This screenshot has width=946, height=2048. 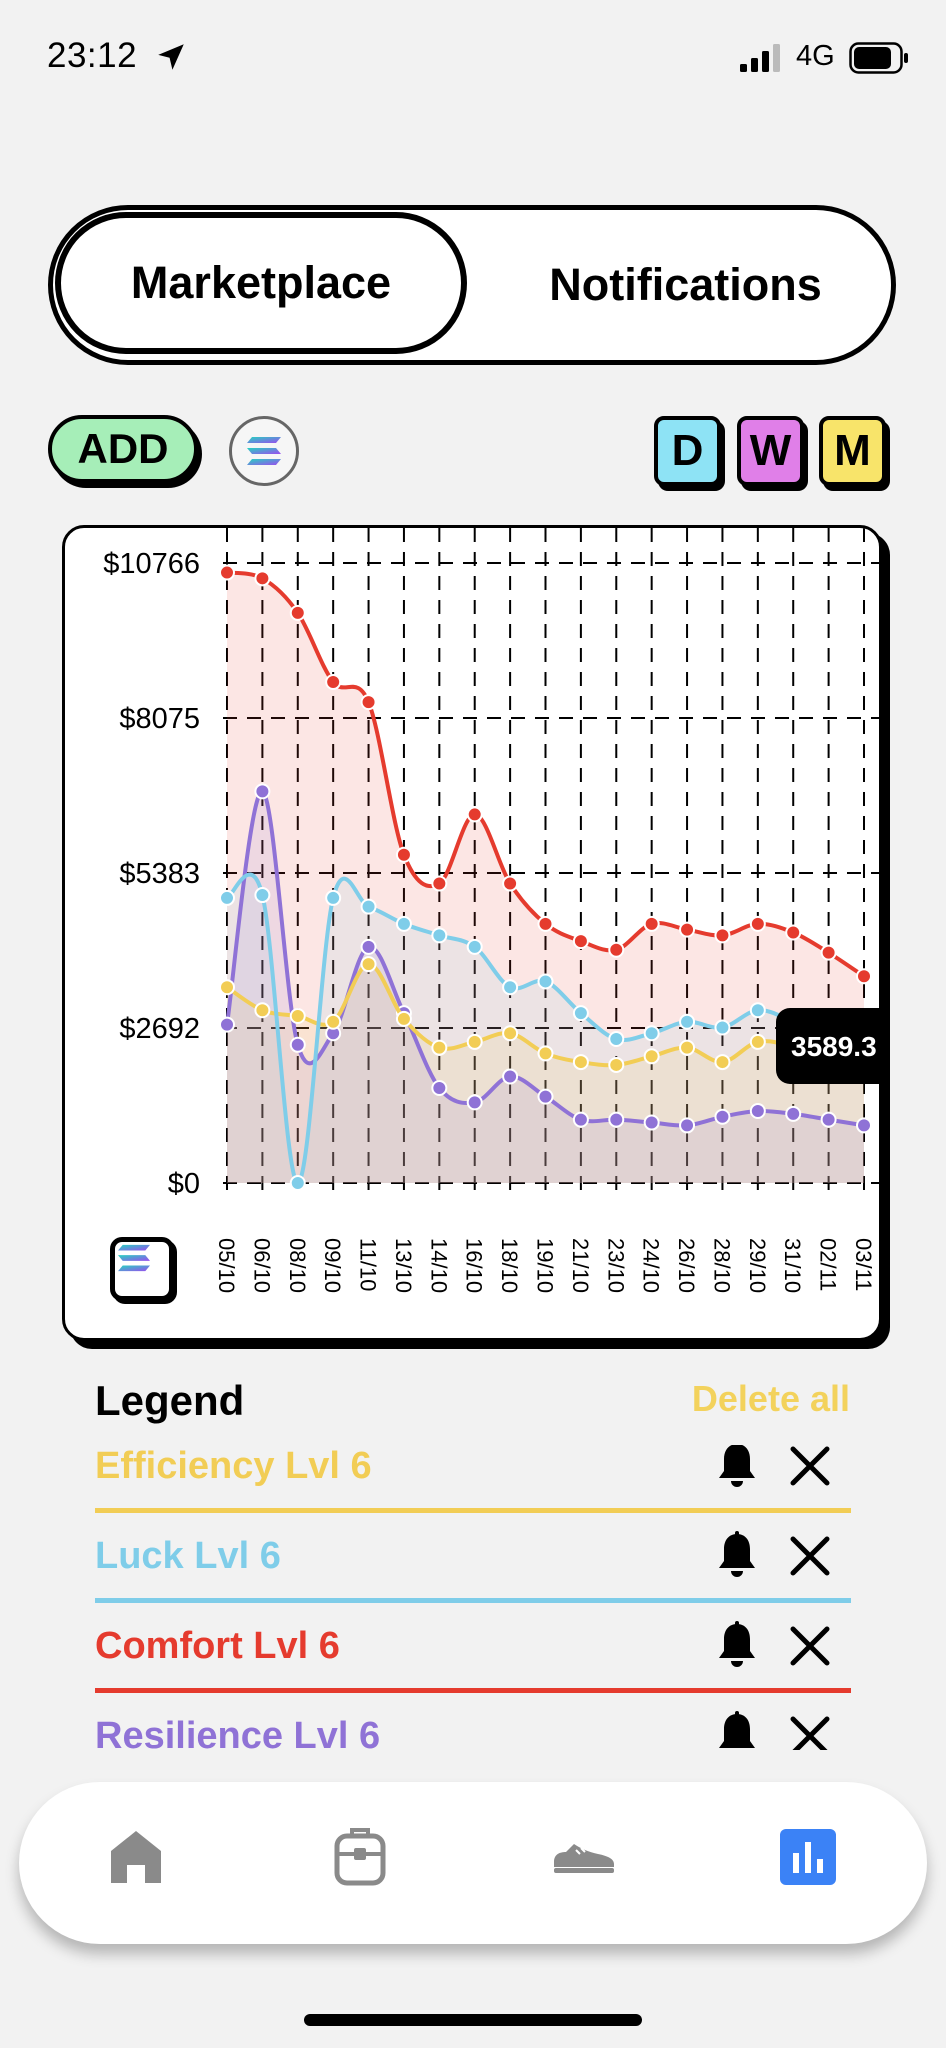 What do you see at coordinates (770, 451) in the screenshot?
I see `period-week-button: W` at bounding box center [770, 451].